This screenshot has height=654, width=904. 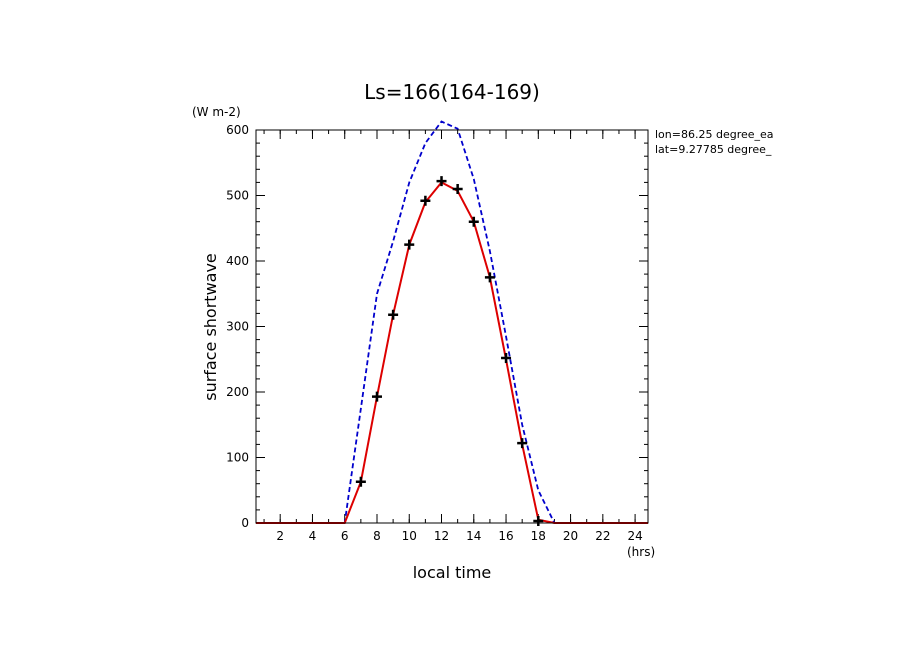 What do you see at coordinates (216, 112) in the screenshot?
I see `y-unit-label: (W m-2)` at bounding box center [216, 112].